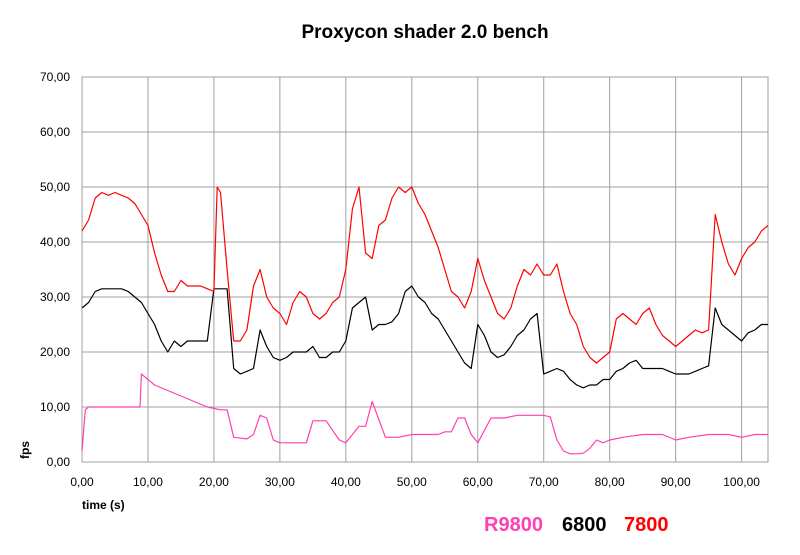  I want to click on legend: R9800 6800 7800, so click(576, 525).